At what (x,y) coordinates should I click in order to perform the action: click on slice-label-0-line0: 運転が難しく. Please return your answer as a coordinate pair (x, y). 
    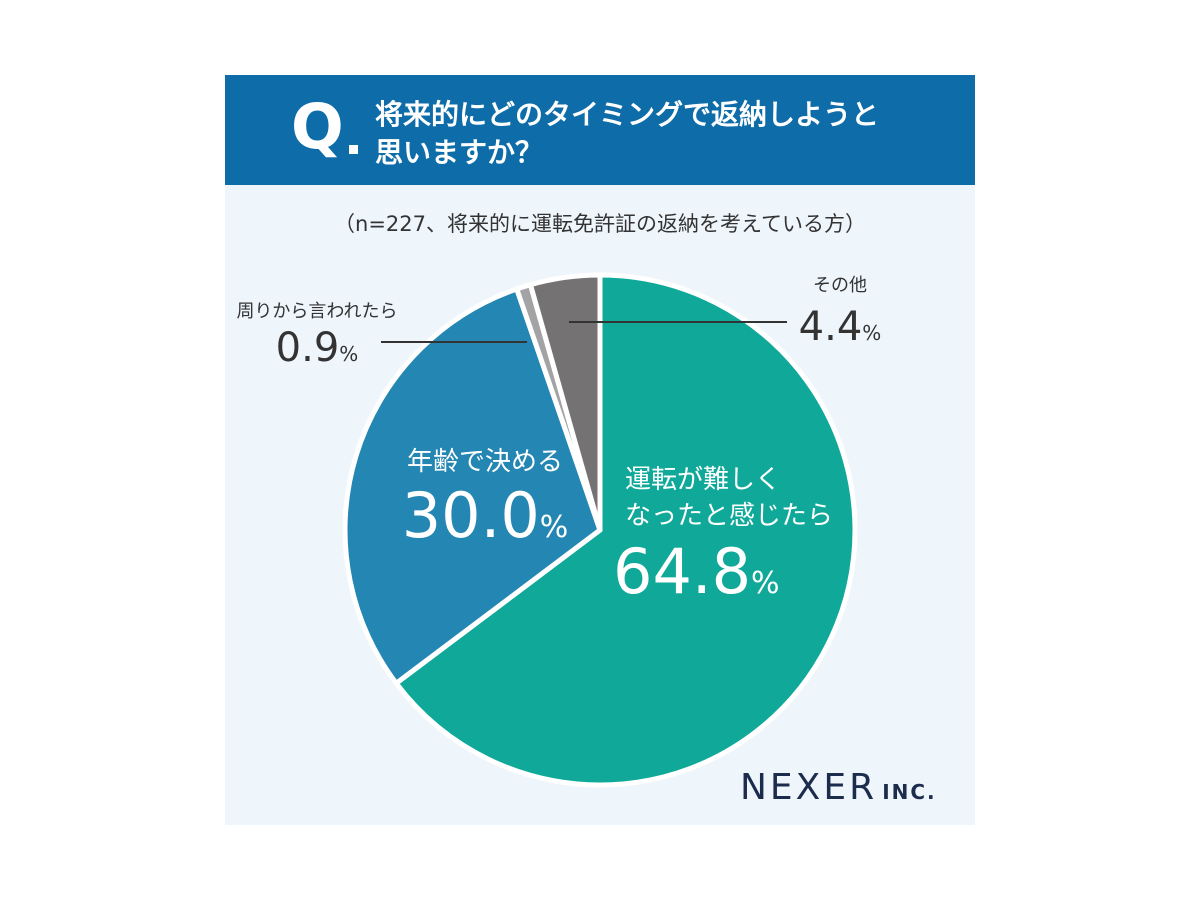
    Looking at the image, I should click on (703, 480).